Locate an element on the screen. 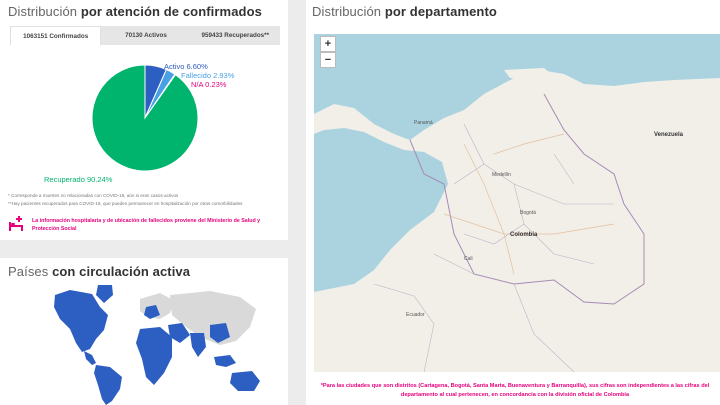 The height and width of the screenshot is (405, 720). europe-active-shape is located at coordinates (152, 312).